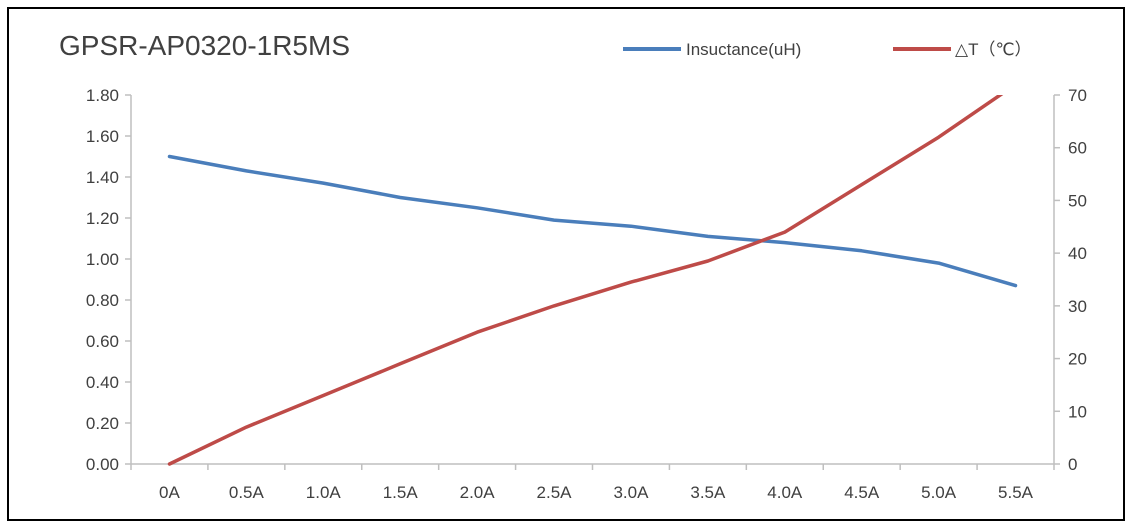  Describe the element at coordinates (555, 492) in the screenshot. I see `x-tick-label: 2.5A` at that location.